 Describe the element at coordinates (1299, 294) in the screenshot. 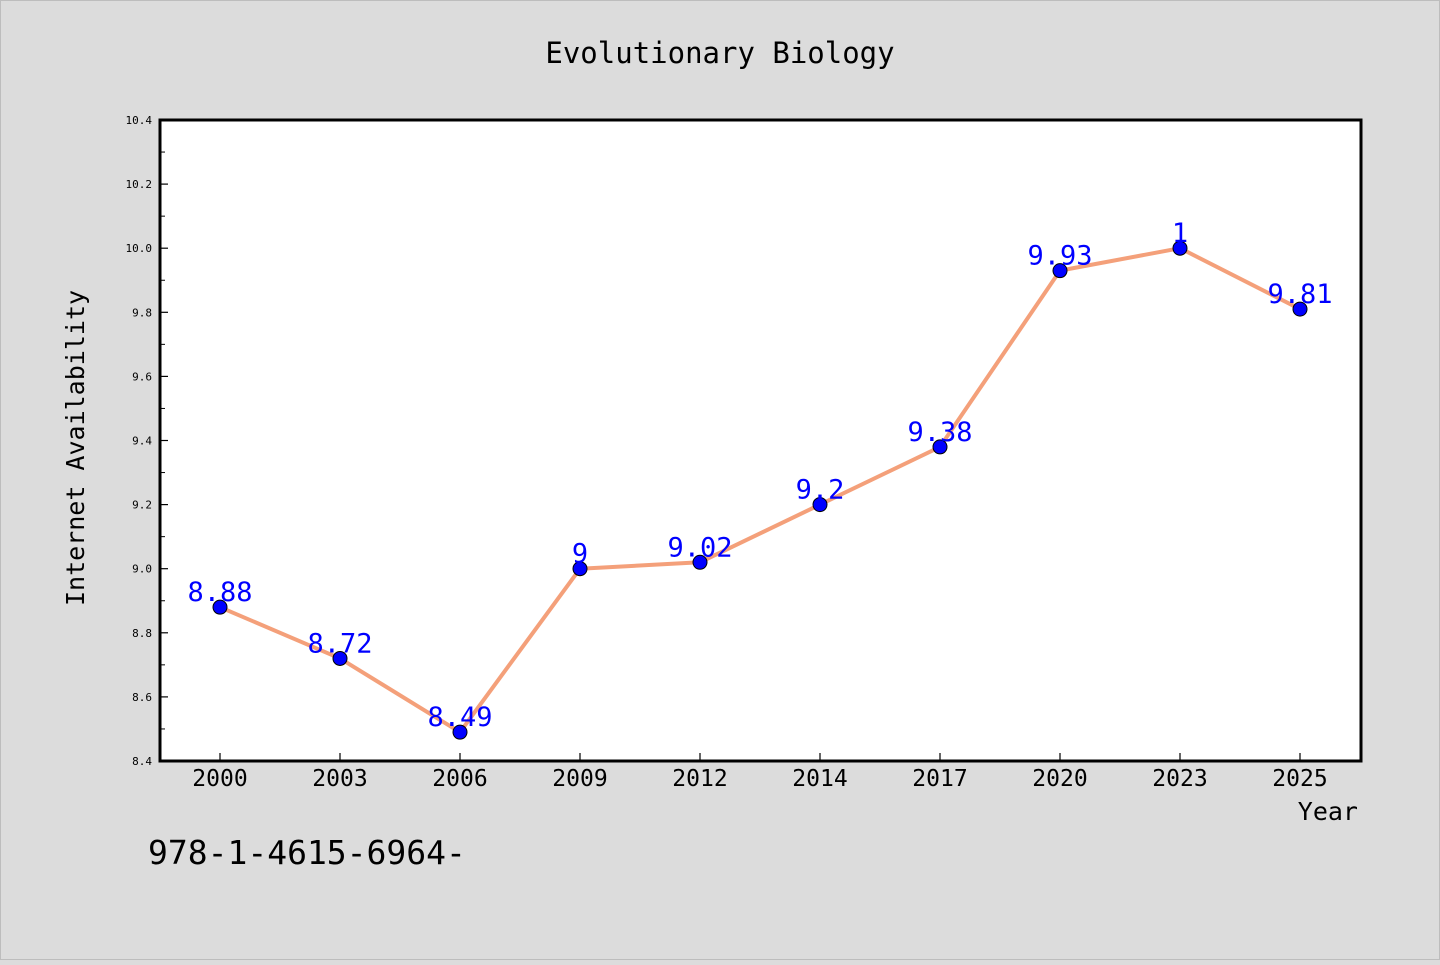

I see `data-label: 9.81` at that location.